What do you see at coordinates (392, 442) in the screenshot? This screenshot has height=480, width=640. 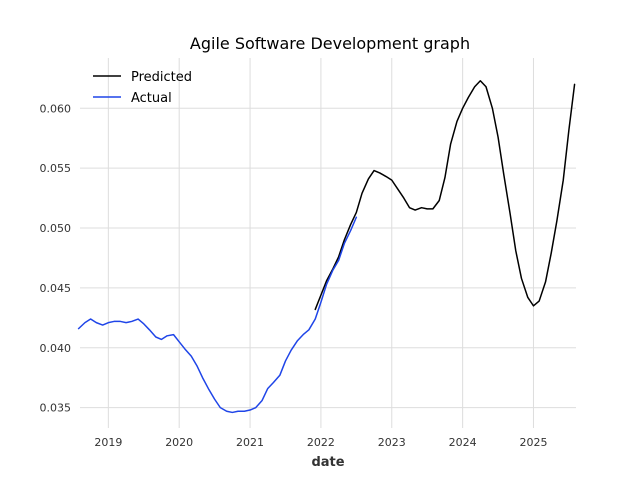 I see `x-tick-label: 2023` at bounding box center [392, 442].